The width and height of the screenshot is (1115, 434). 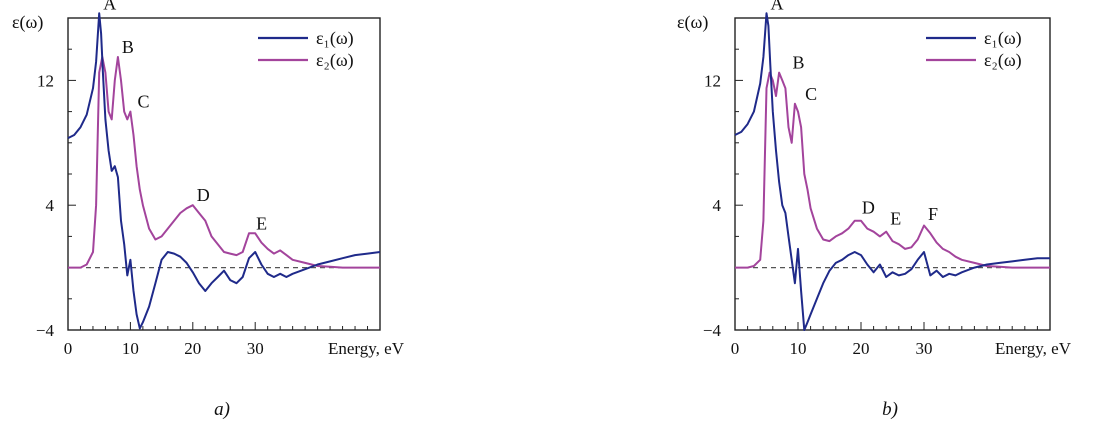 I want to click on peak-label-f: F, so click(x=933, y=214).